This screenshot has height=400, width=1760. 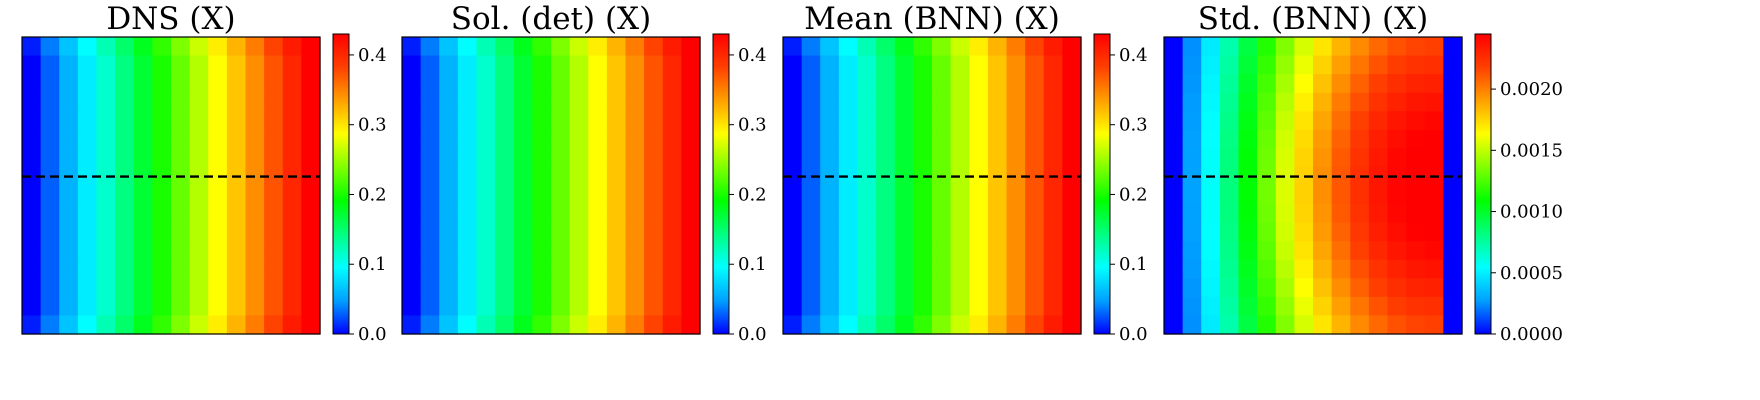 I want to click on panel-title: DNS (X), so click(x=170, y=19).